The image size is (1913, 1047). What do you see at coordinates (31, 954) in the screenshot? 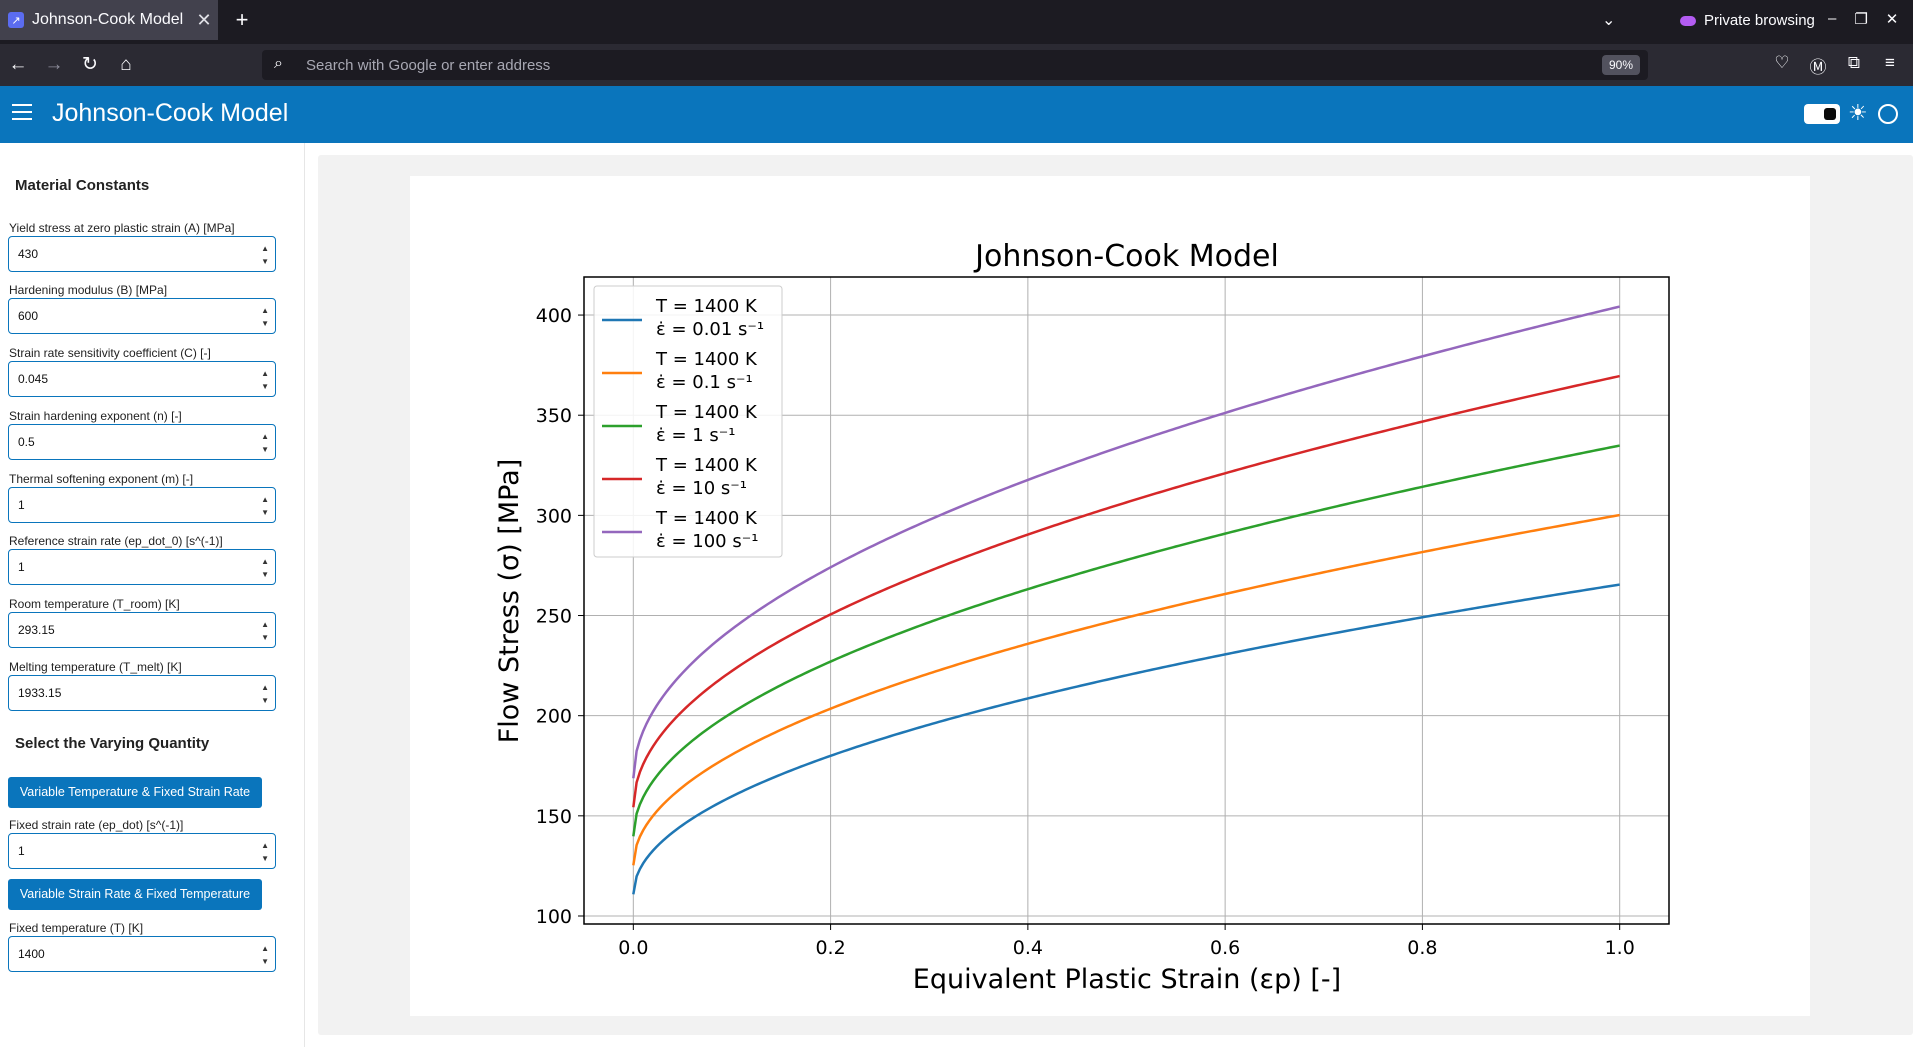
I see `input-value: 1400` at bounding box center [31, 954].